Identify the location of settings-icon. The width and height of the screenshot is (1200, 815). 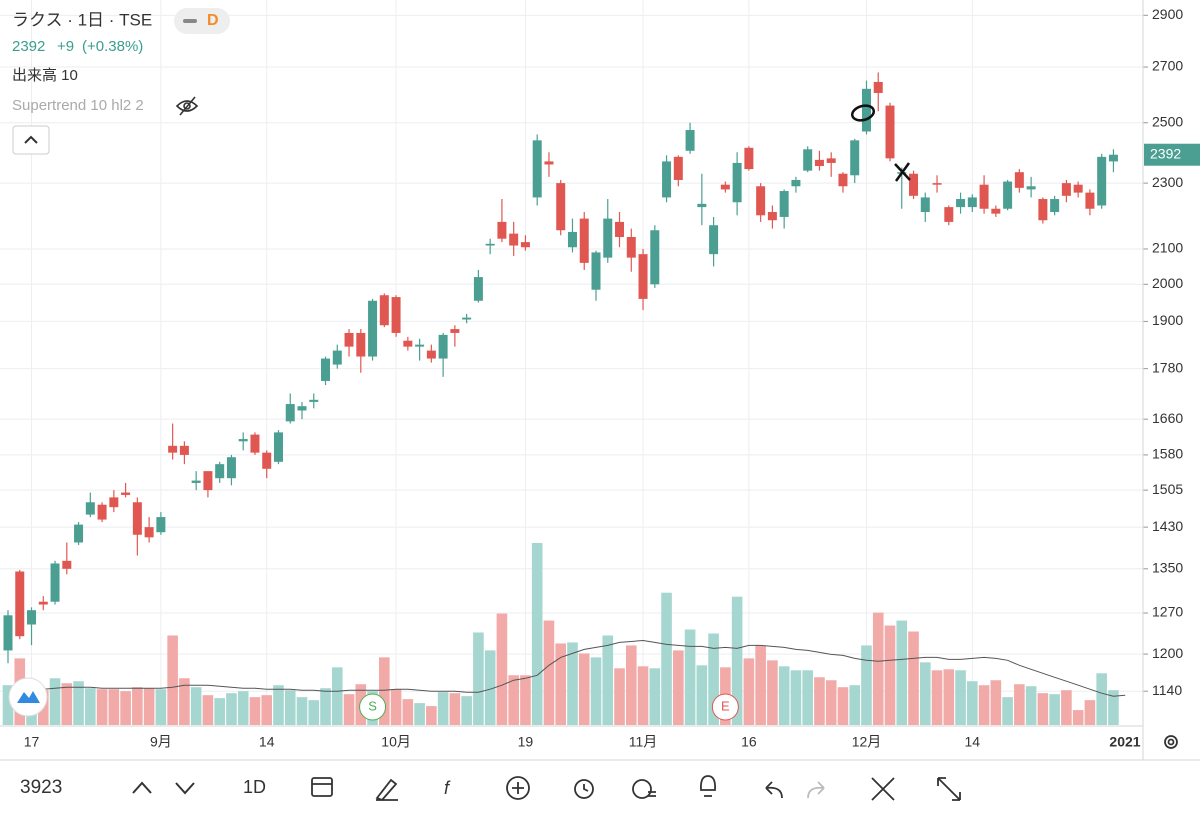
(1171, 742).